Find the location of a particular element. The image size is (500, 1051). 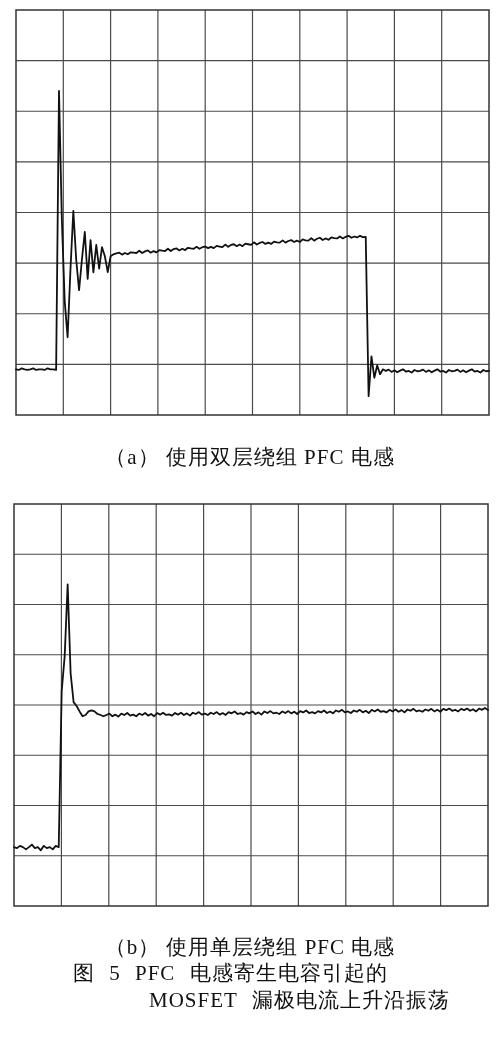

caption: 图 5 PFC 电感寄生电容引起的 MOSFET 漏极电流上升沿振荡 is located at coordinates (262, 987).